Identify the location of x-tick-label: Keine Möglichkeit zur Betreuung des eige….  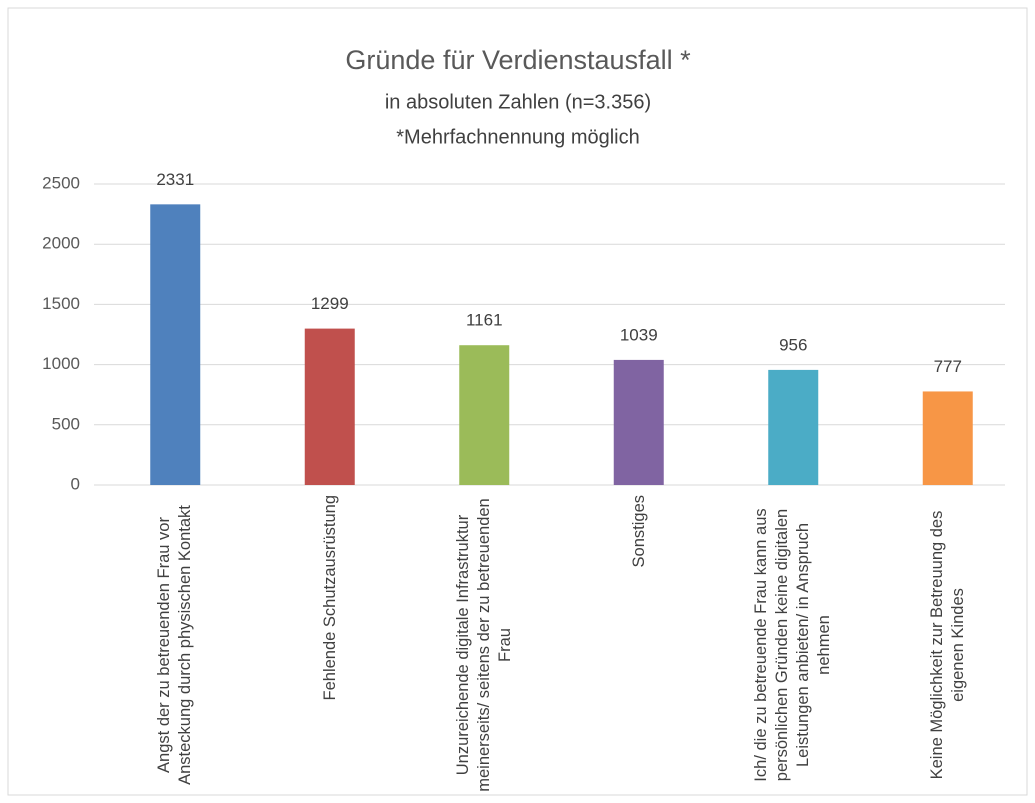
(948, 645).